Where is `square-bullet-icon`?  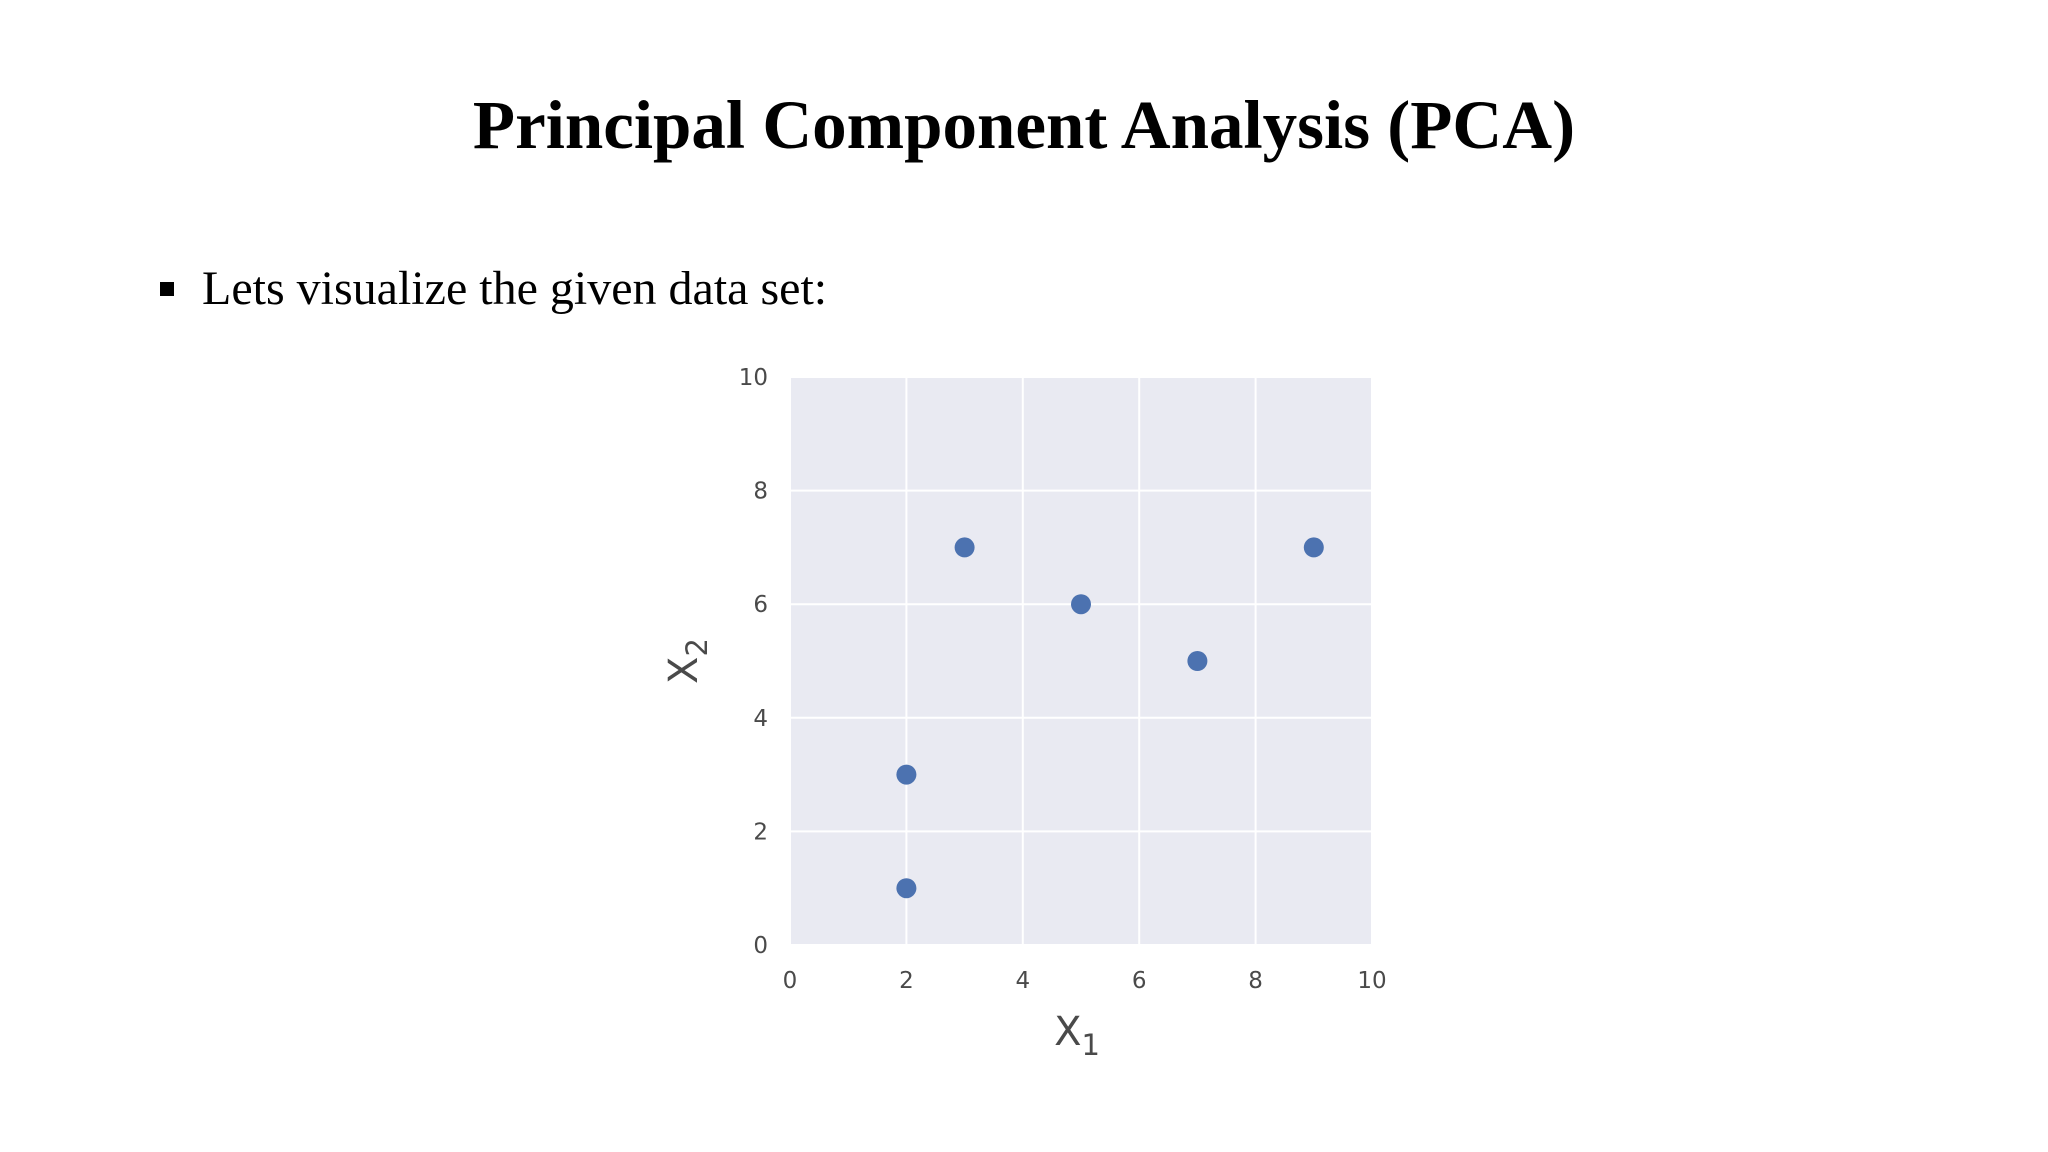
square-bullet-icon is located at coordinates (167, 289).